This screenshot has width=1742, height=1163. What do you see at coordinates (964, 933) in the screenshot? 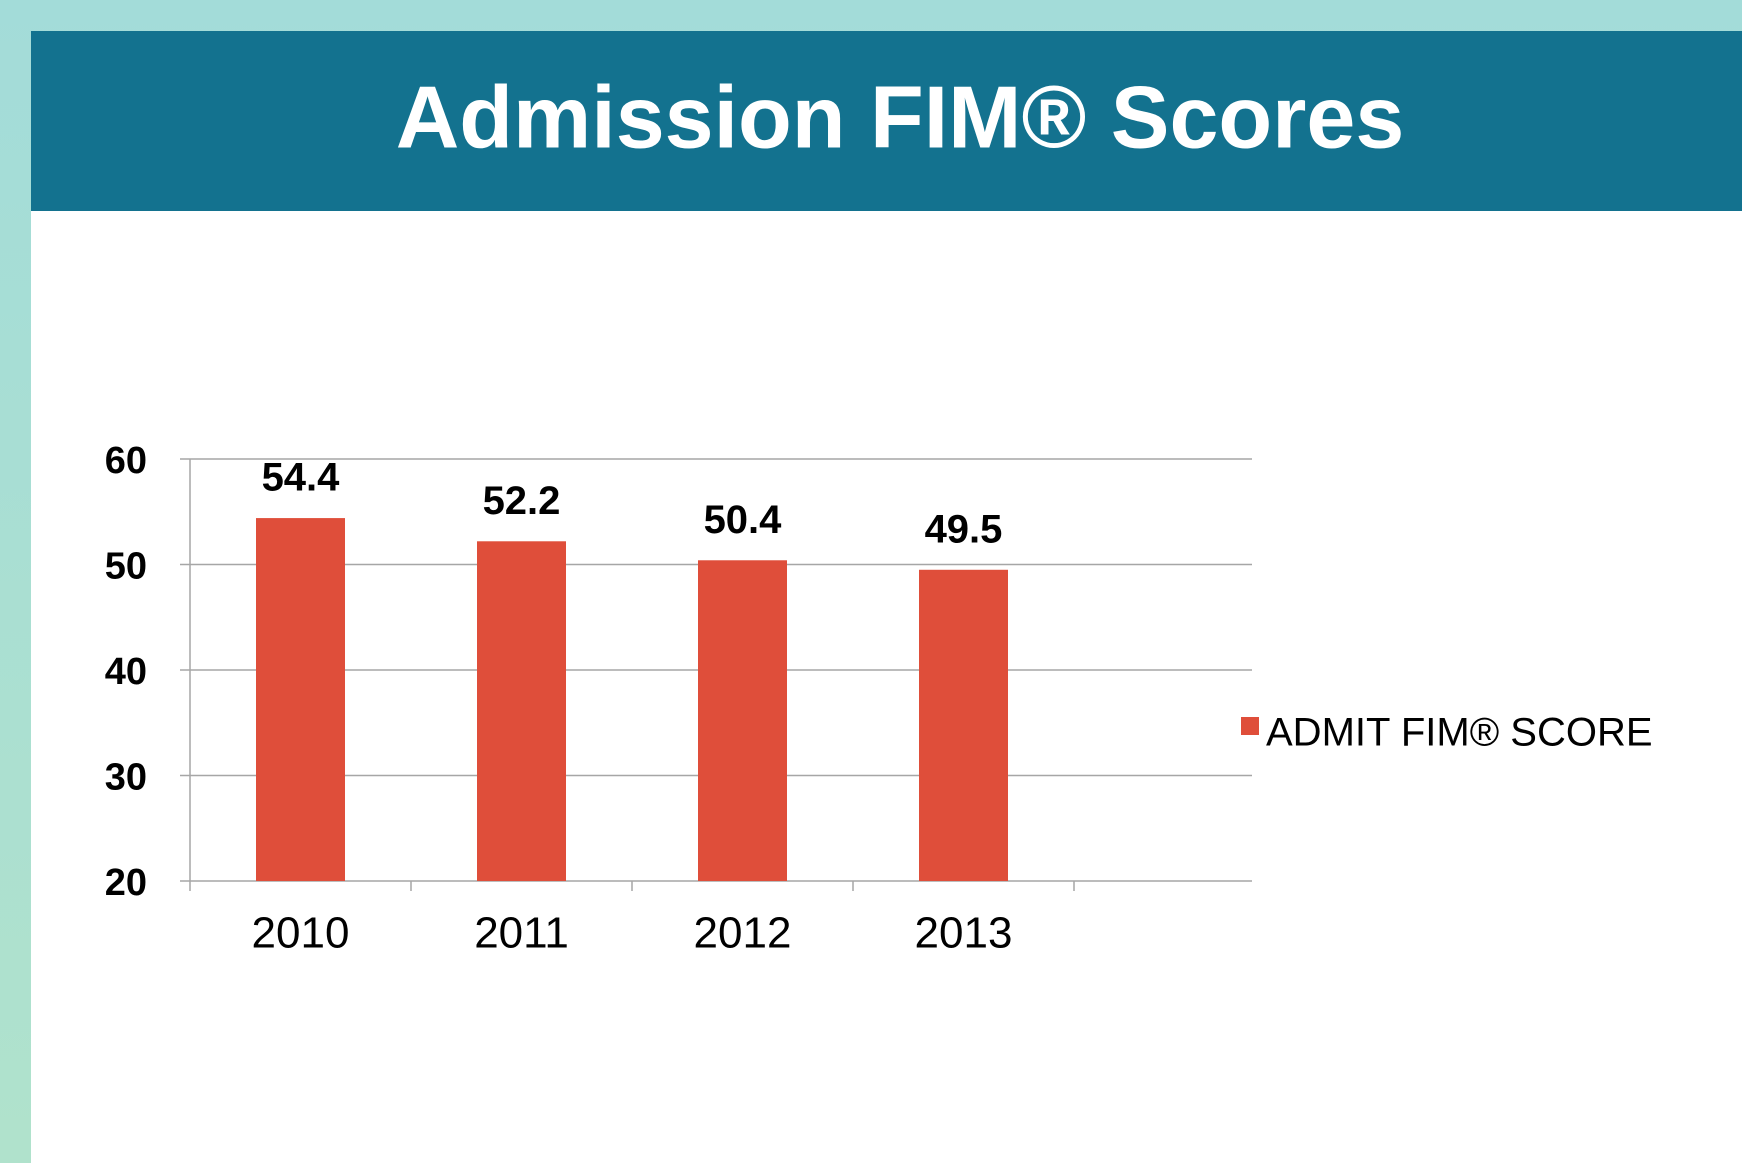
I see `x-tick-label: 2013` at bounding box center [964, 933].